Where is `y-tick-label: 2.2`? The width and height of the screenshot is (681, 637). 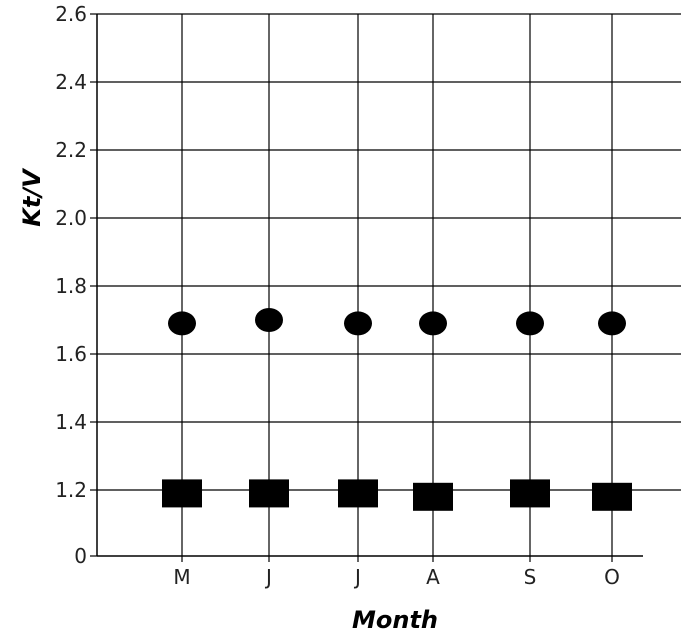 y-tick-label: 2.2 is located at coordinates (71, 150).